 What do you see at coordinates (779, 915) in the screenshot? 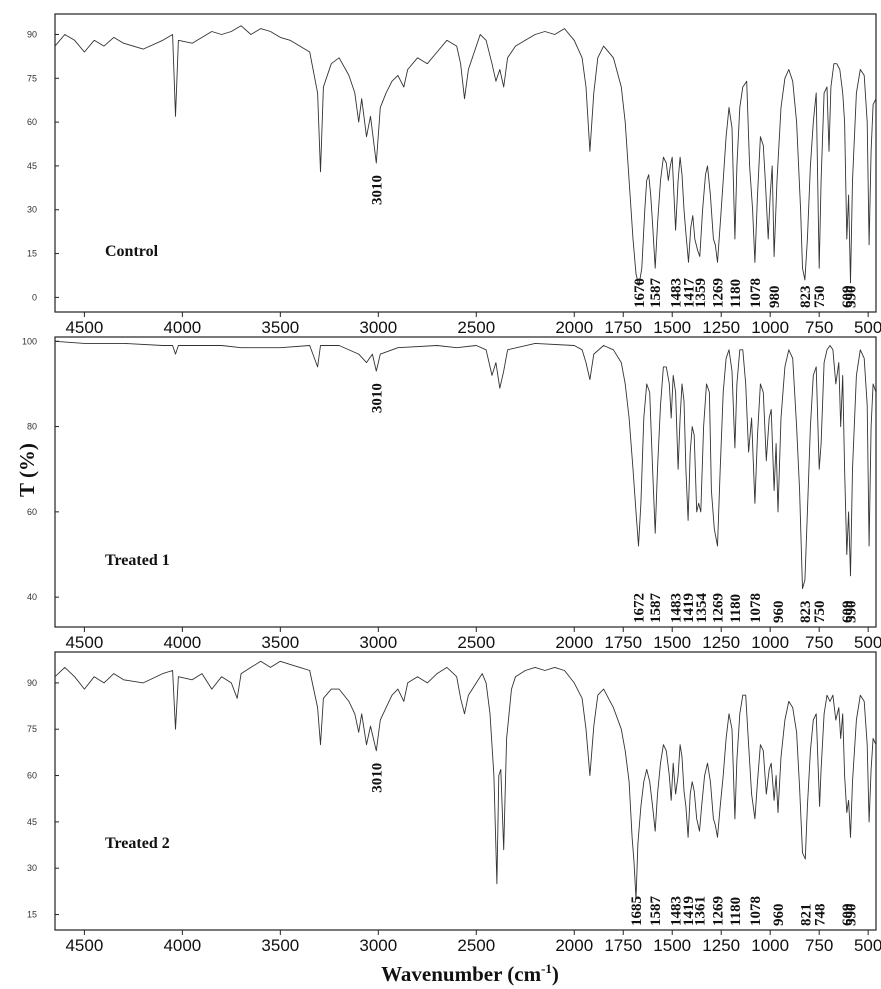
I see `peak-label: 960` at bounding box center [779, 915].